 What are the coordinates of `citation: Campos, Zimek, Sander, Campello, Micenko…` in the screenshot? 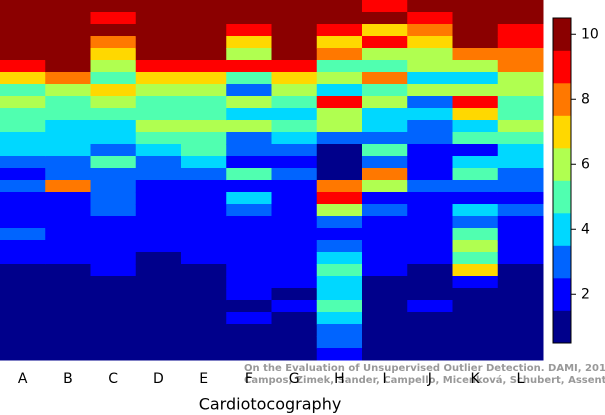 It's located at (424, 380).